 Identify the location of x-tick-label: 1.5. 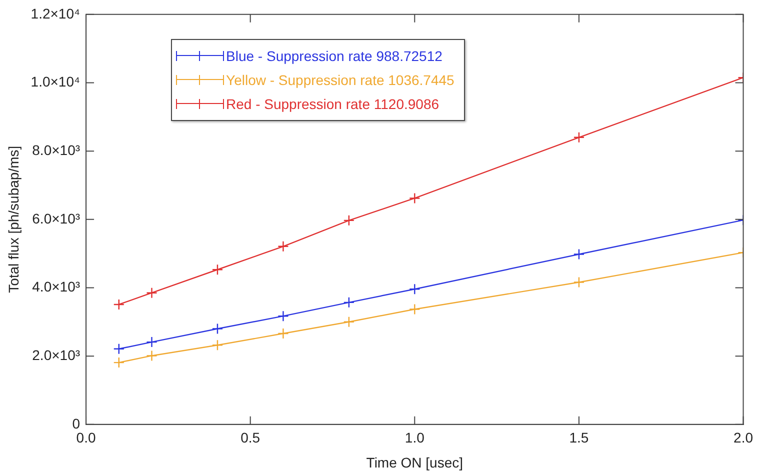
(579, 438).